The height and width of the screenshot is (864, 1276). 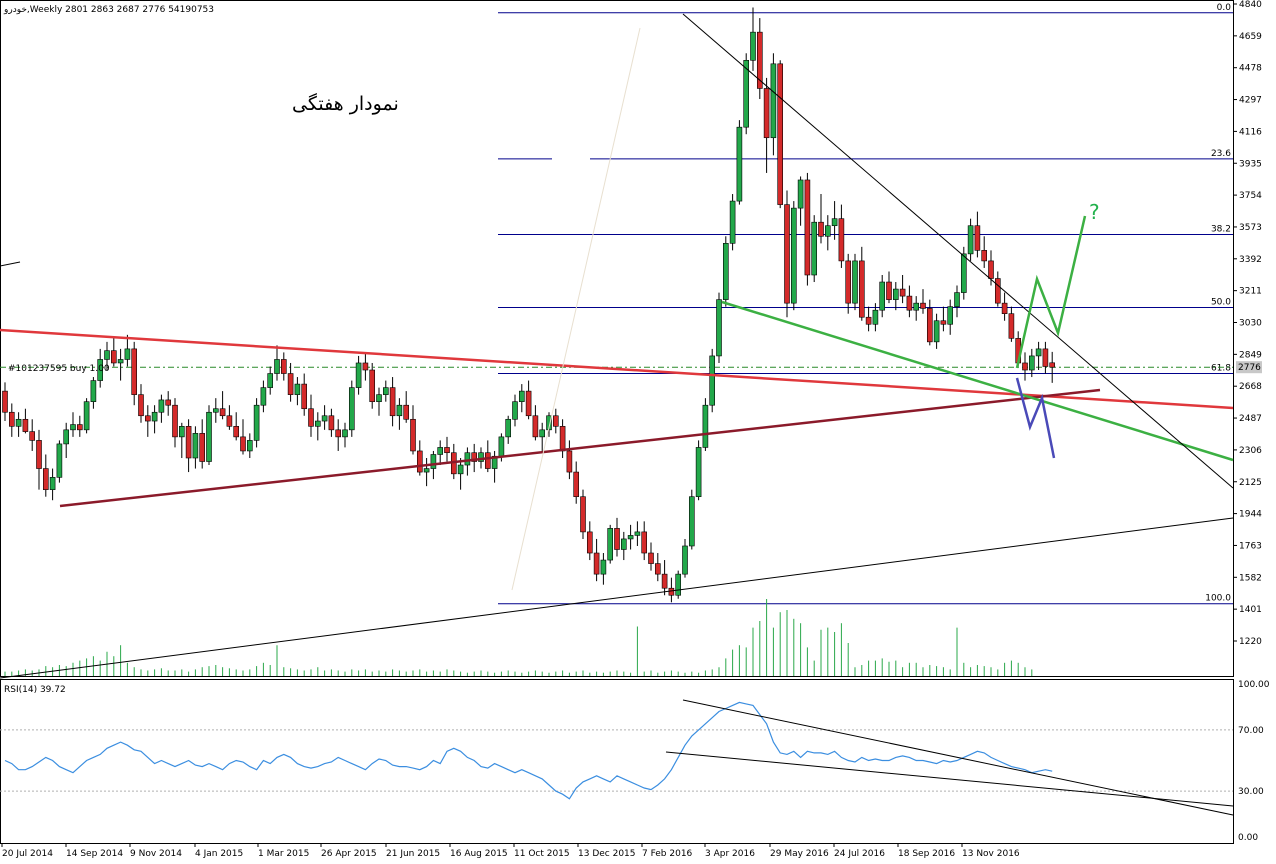 What do you see at coordinates (617, 369) in the screenshot?
I see `red-resistance-line` at bounding box center [617, 369].